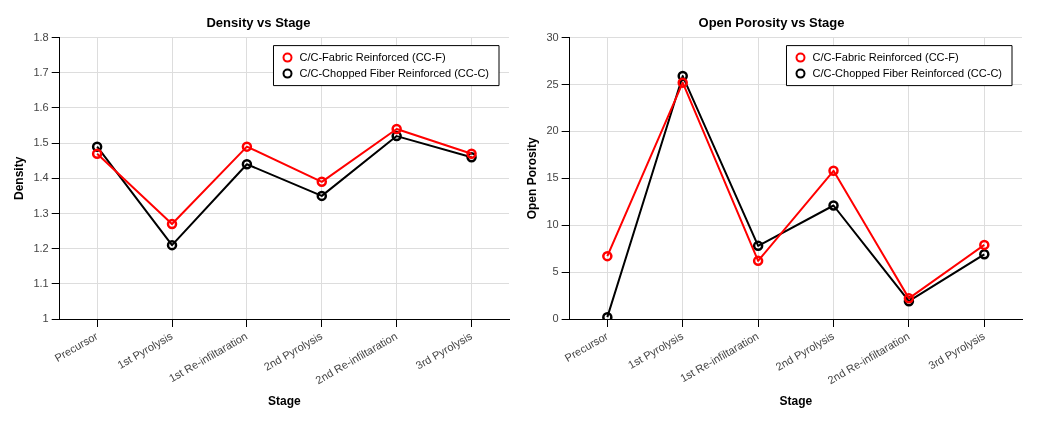  What do you see at coordinates (41, 71) in the screenshot?
I see `y-tick-label: 1.7` at bounding box center [41, 71].